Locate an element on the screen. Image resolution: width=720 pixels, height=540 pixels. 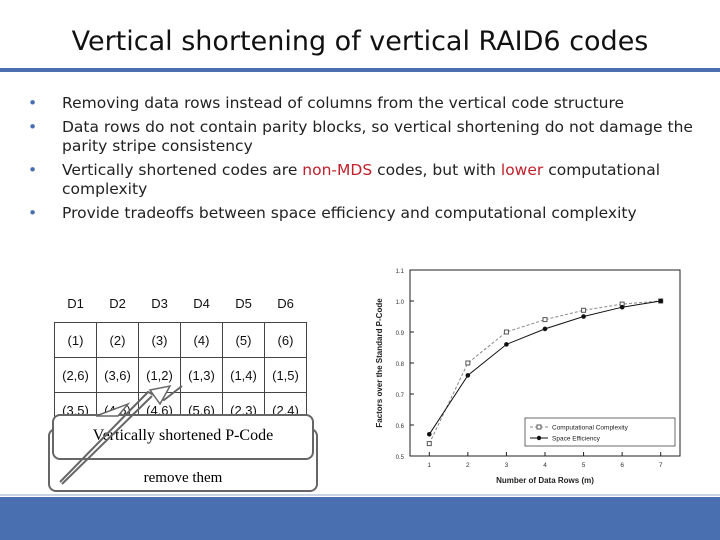
footer-band is located at coordinates (360, 518).